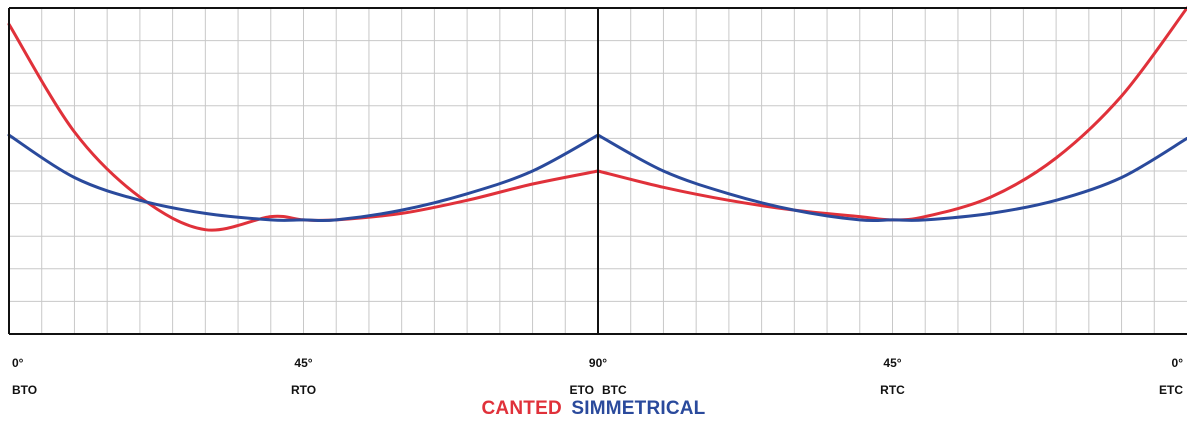 The image size is (1187, 421). I want to click on series-line-simmetrical-open, so click(303, 178).